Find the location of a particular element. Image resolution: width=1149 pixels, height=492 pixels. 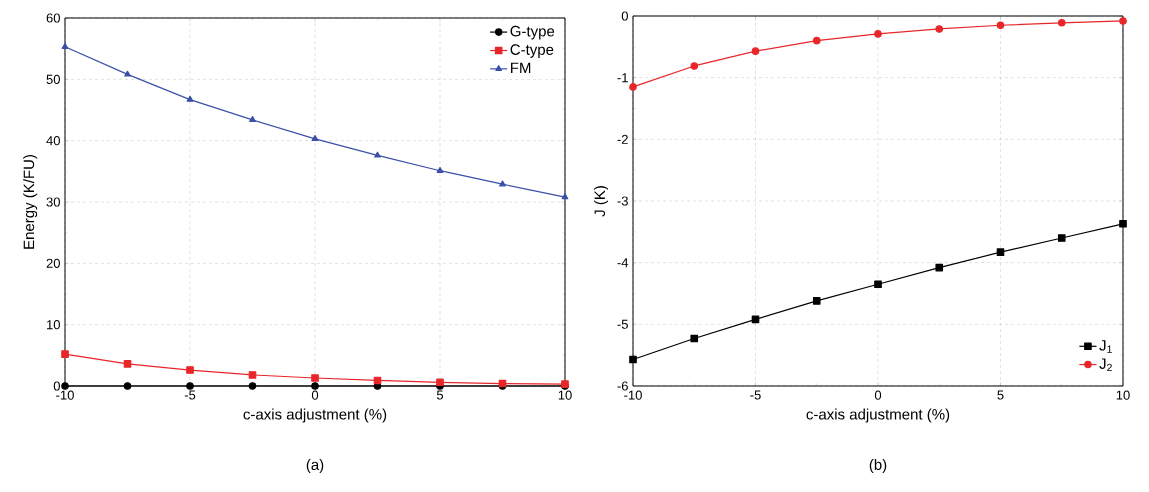

y-axis-title: J (K) is located at coordinates (601, 201).